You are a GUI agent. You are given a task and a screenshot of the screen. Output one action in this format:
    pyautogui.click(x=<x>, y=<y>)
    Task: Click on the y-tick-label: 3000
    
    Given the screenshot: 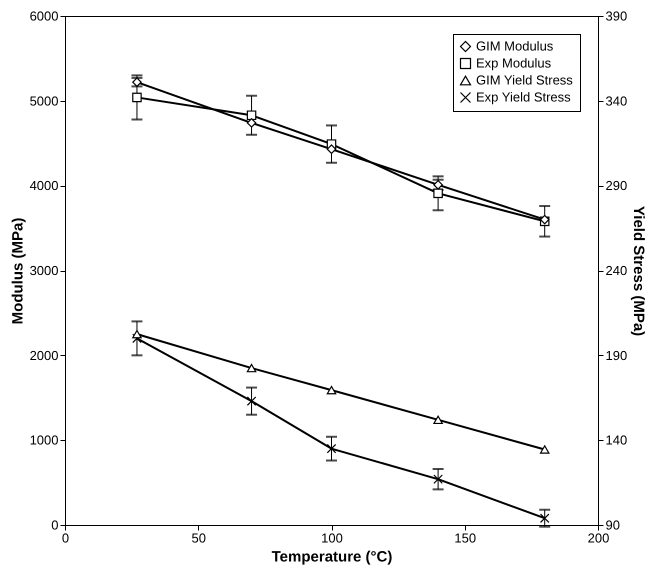 What is the action you would take?
    pyautogui.click(x=44, y=270)
    